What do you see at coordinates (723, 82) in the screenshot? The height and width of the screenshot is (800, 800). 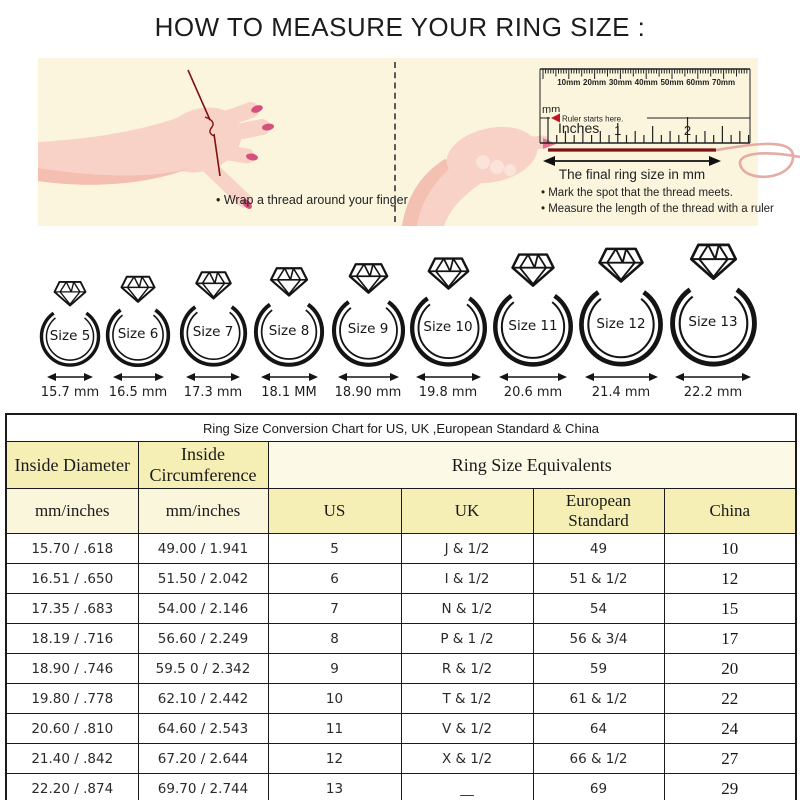 I see `ruler-mm-label: 70mm` at bounding box center [723, 82].